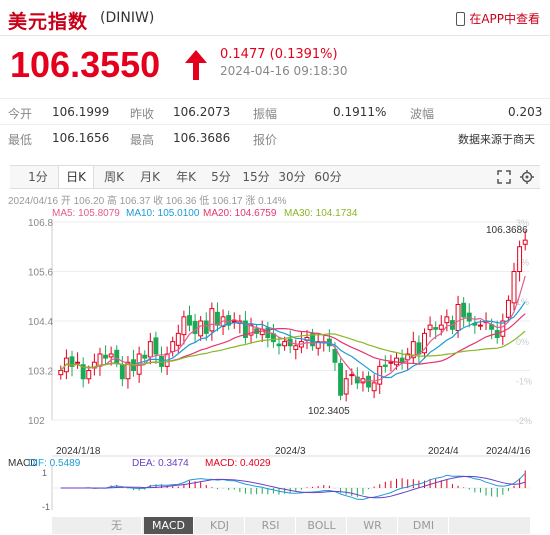 Image resolution: width=550 pixels, height=535 pixels. What do you see at coordinates (142, 140) in the screenshot?
I see `stat-label: 最高` at bounding box center [142, 140].